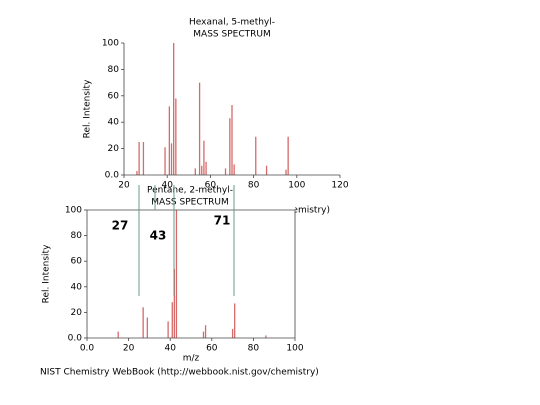 This screenshot has width=540, height=405. What do you see at coordinates (87, 349) in the screenshot?
I see `x-tick-label: 0.0` at bounding box center [87, 349].